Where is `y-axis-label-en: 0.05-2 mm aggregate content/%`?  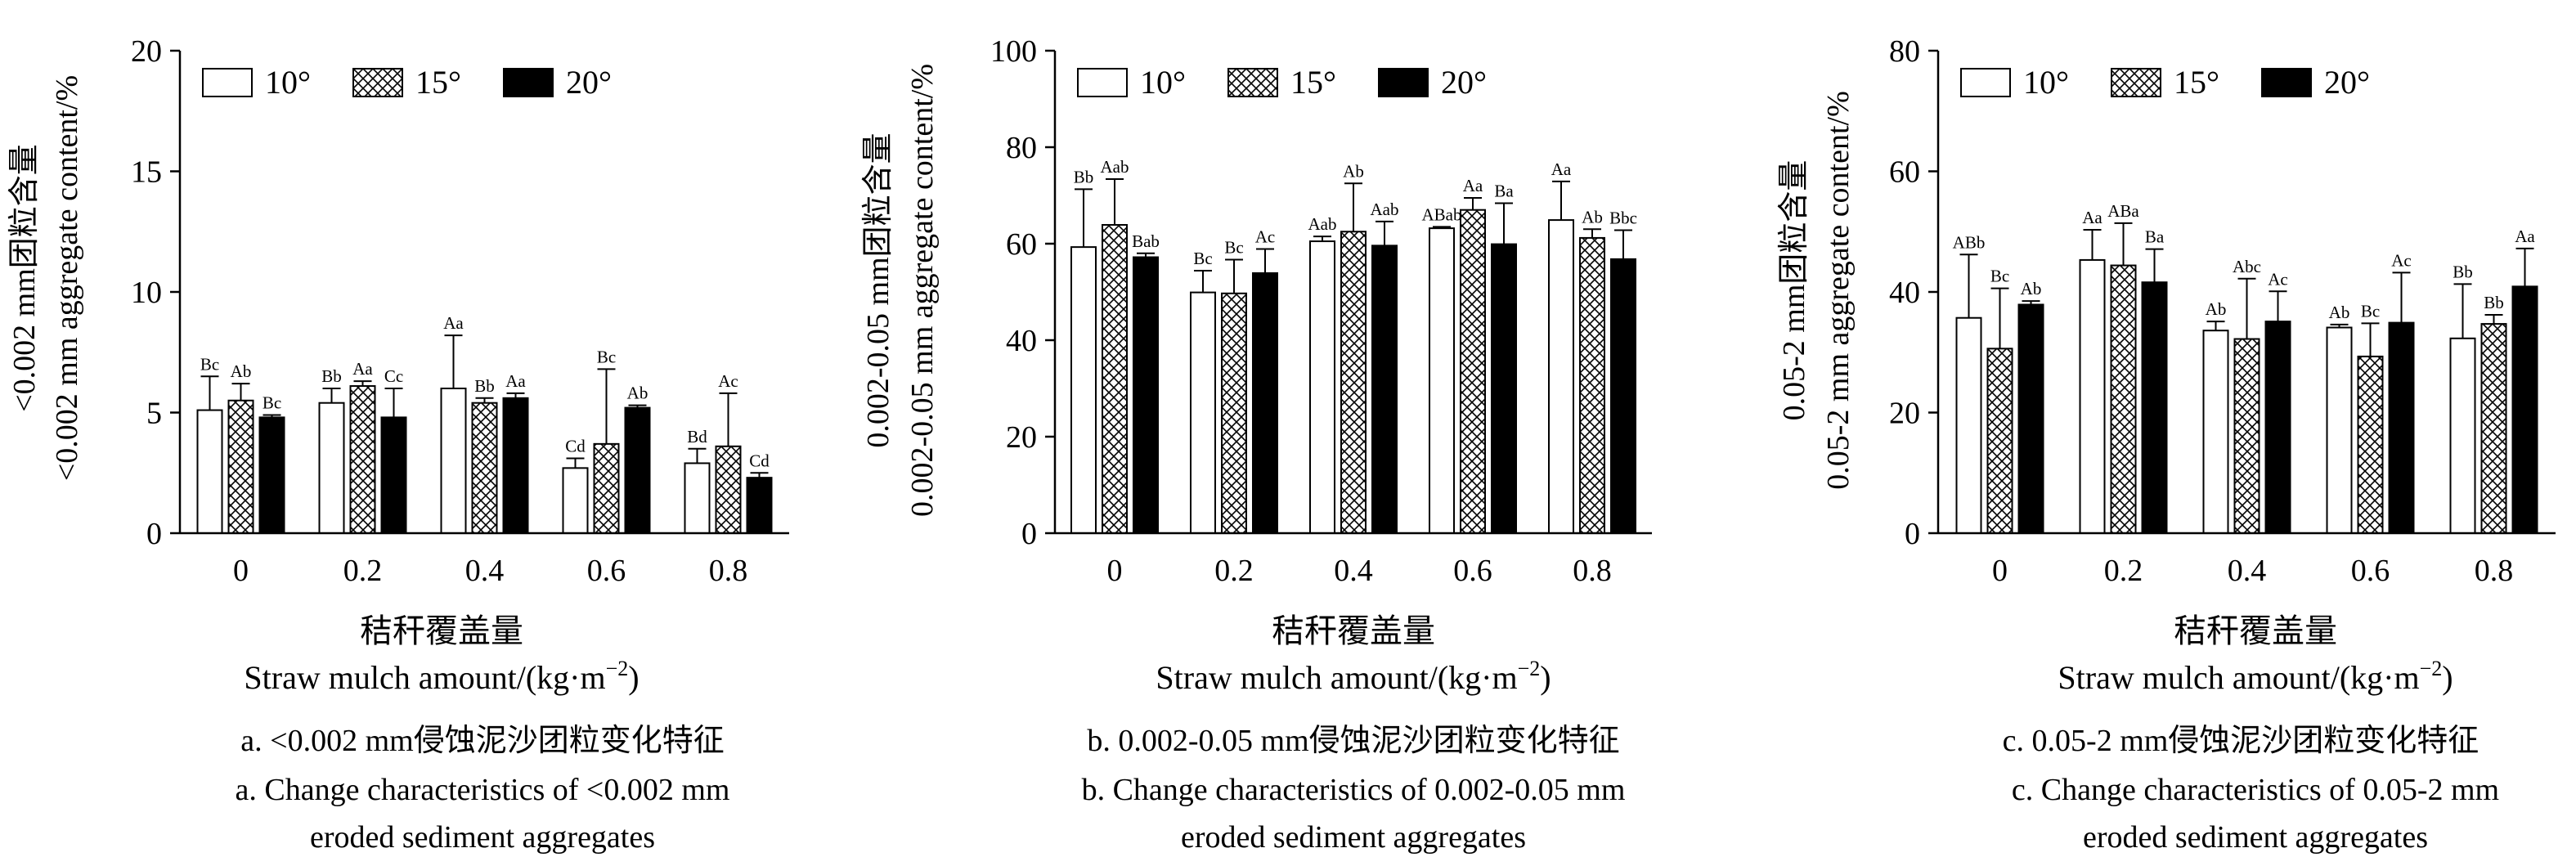
y-axis-label-en: 0.05-2 mm aggregate content/% is located at coordinates (1838, 290).